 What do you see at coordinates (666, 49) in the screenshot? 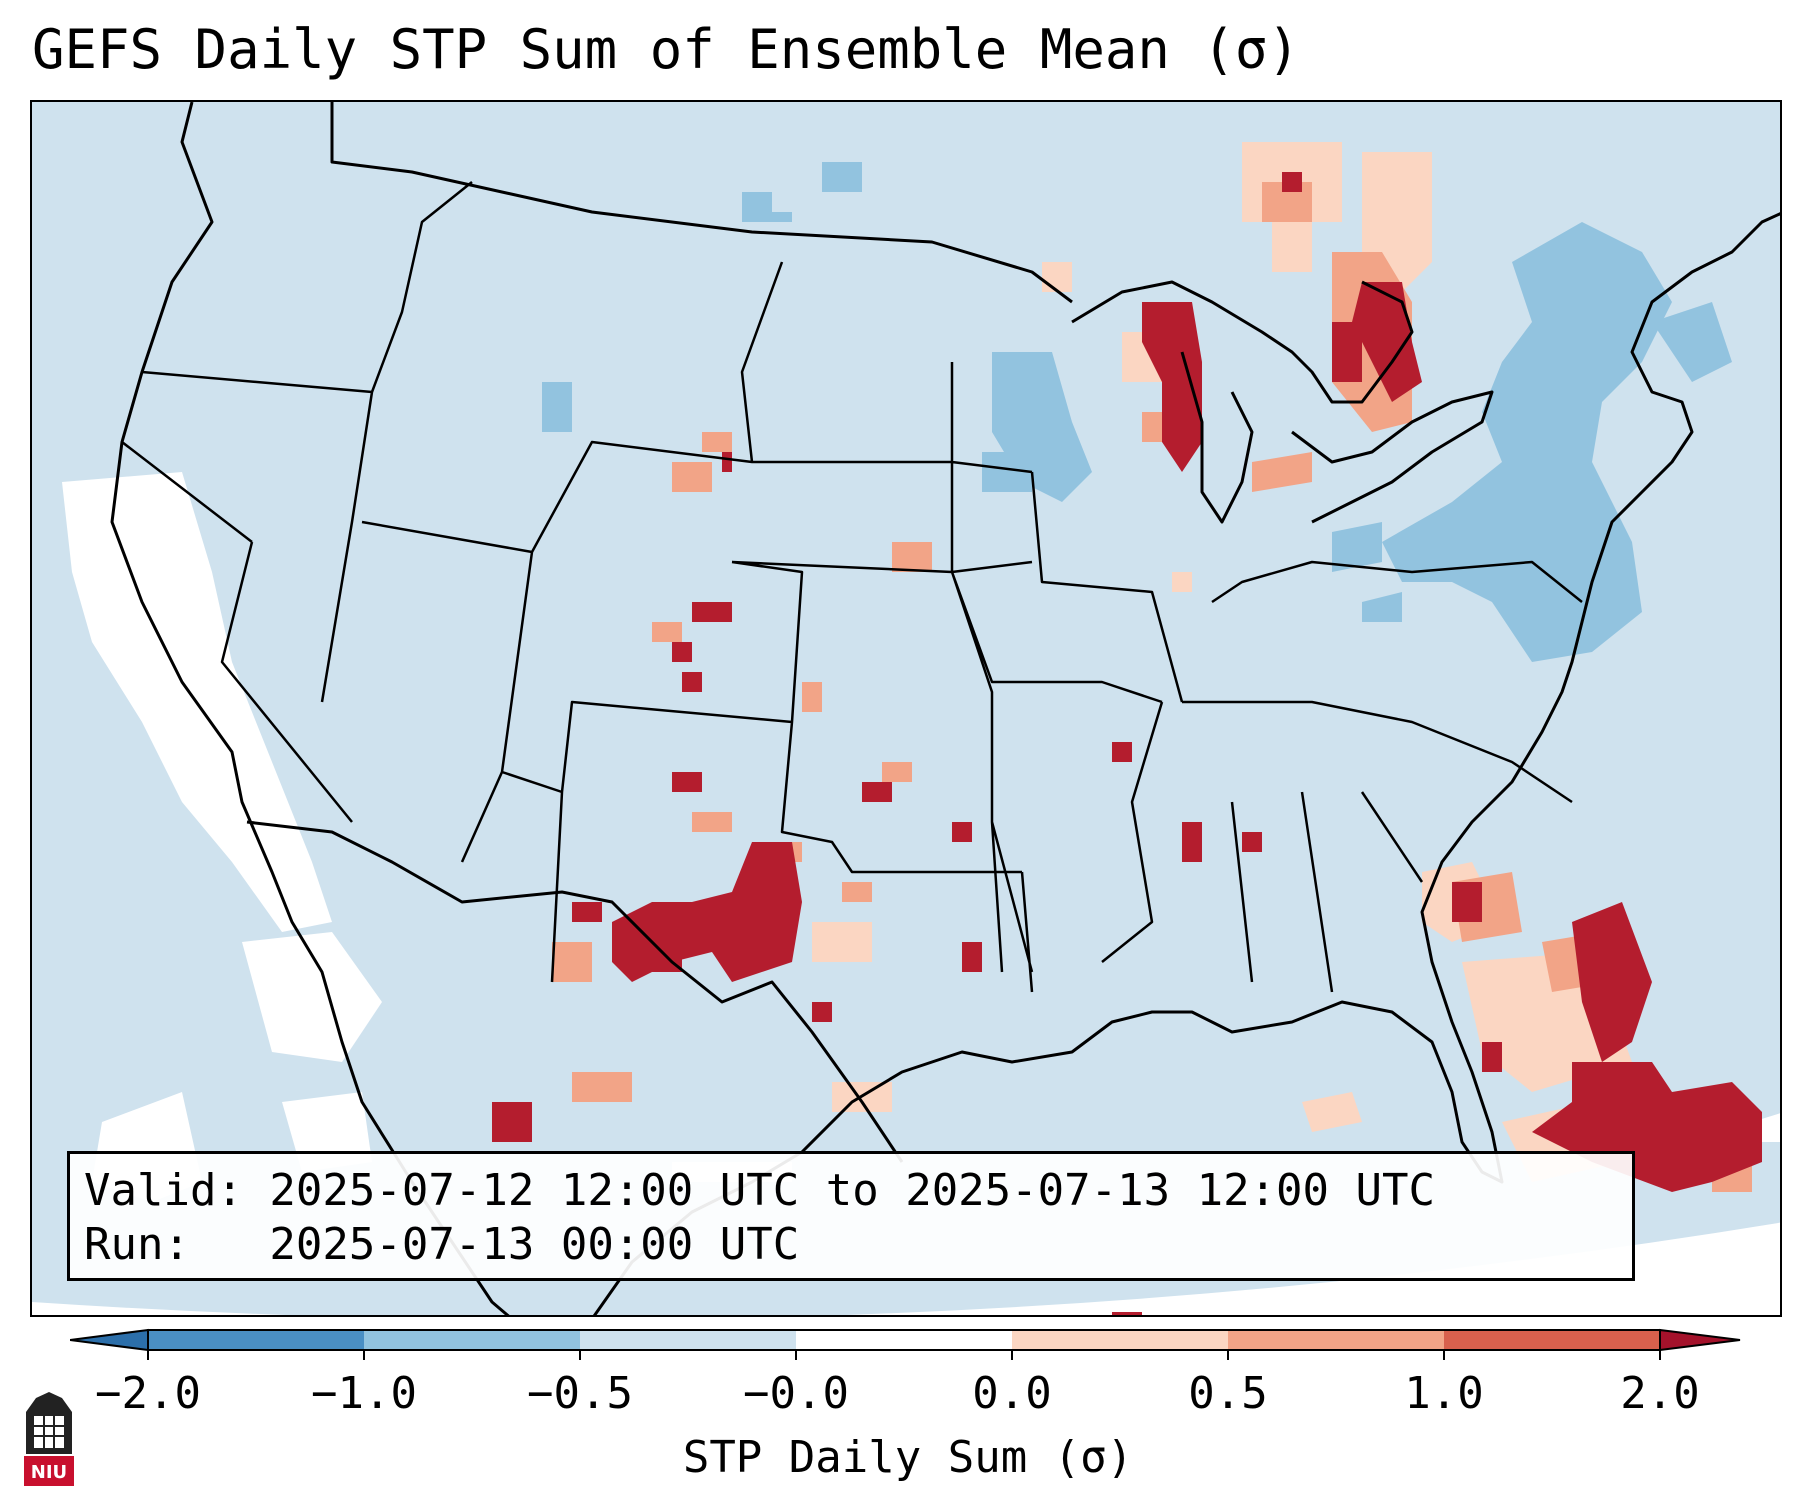
I see `map-title: GEFS Daily STP Sum of Ensemble Mean (σ)` at bounding box center [666, 49].